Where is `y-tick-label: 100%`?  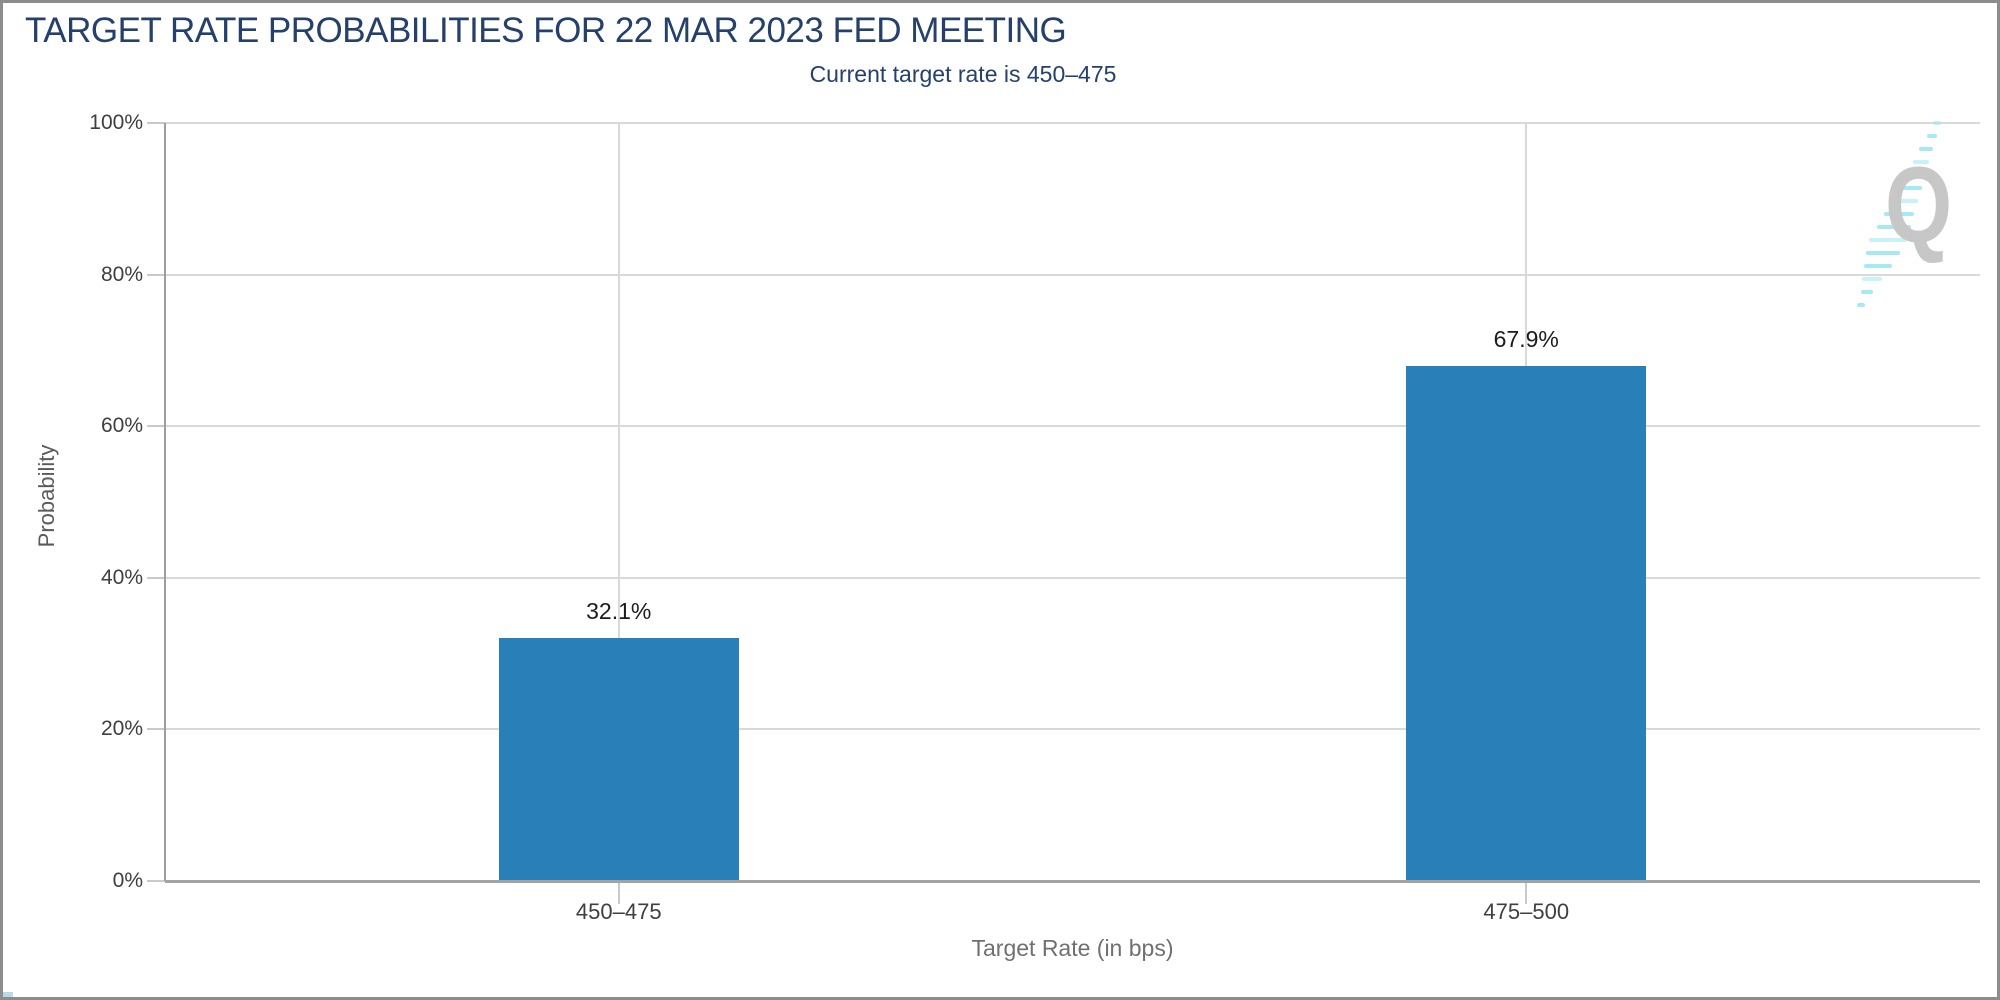 y-tick-label: 100% is located at coordinates (116, 122).